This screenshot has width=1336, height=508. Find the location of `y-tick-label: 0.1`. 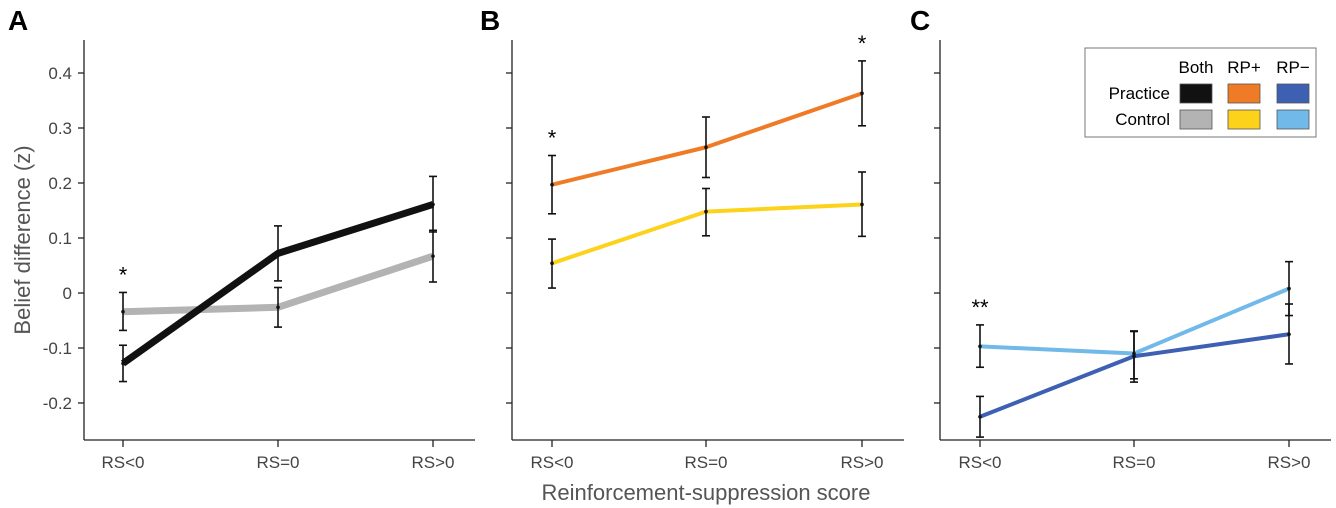

y-tick-label: 0.1 is located at coordinates (60, 238).